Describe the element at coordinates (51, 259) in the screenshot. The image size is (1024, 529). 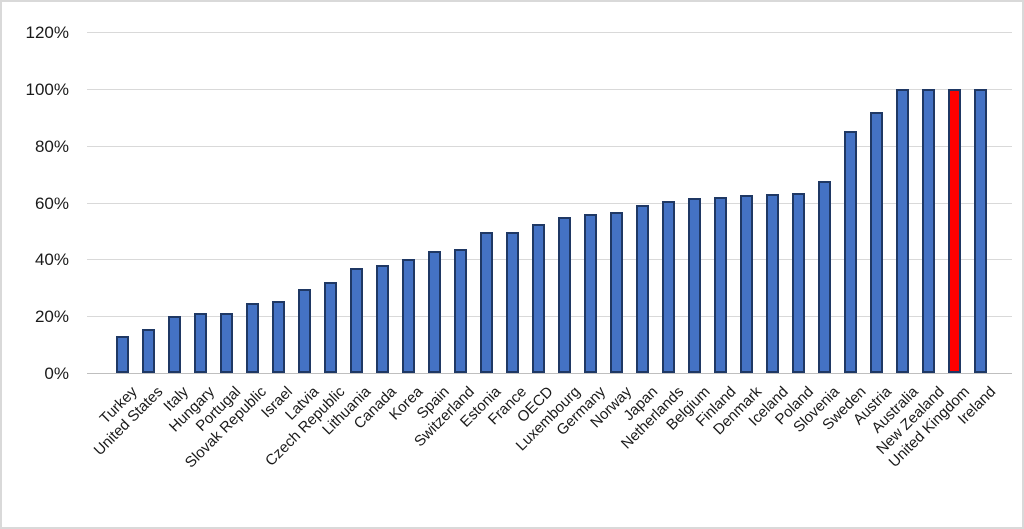
I see `y-axis-tick-label: 40%` at that location.